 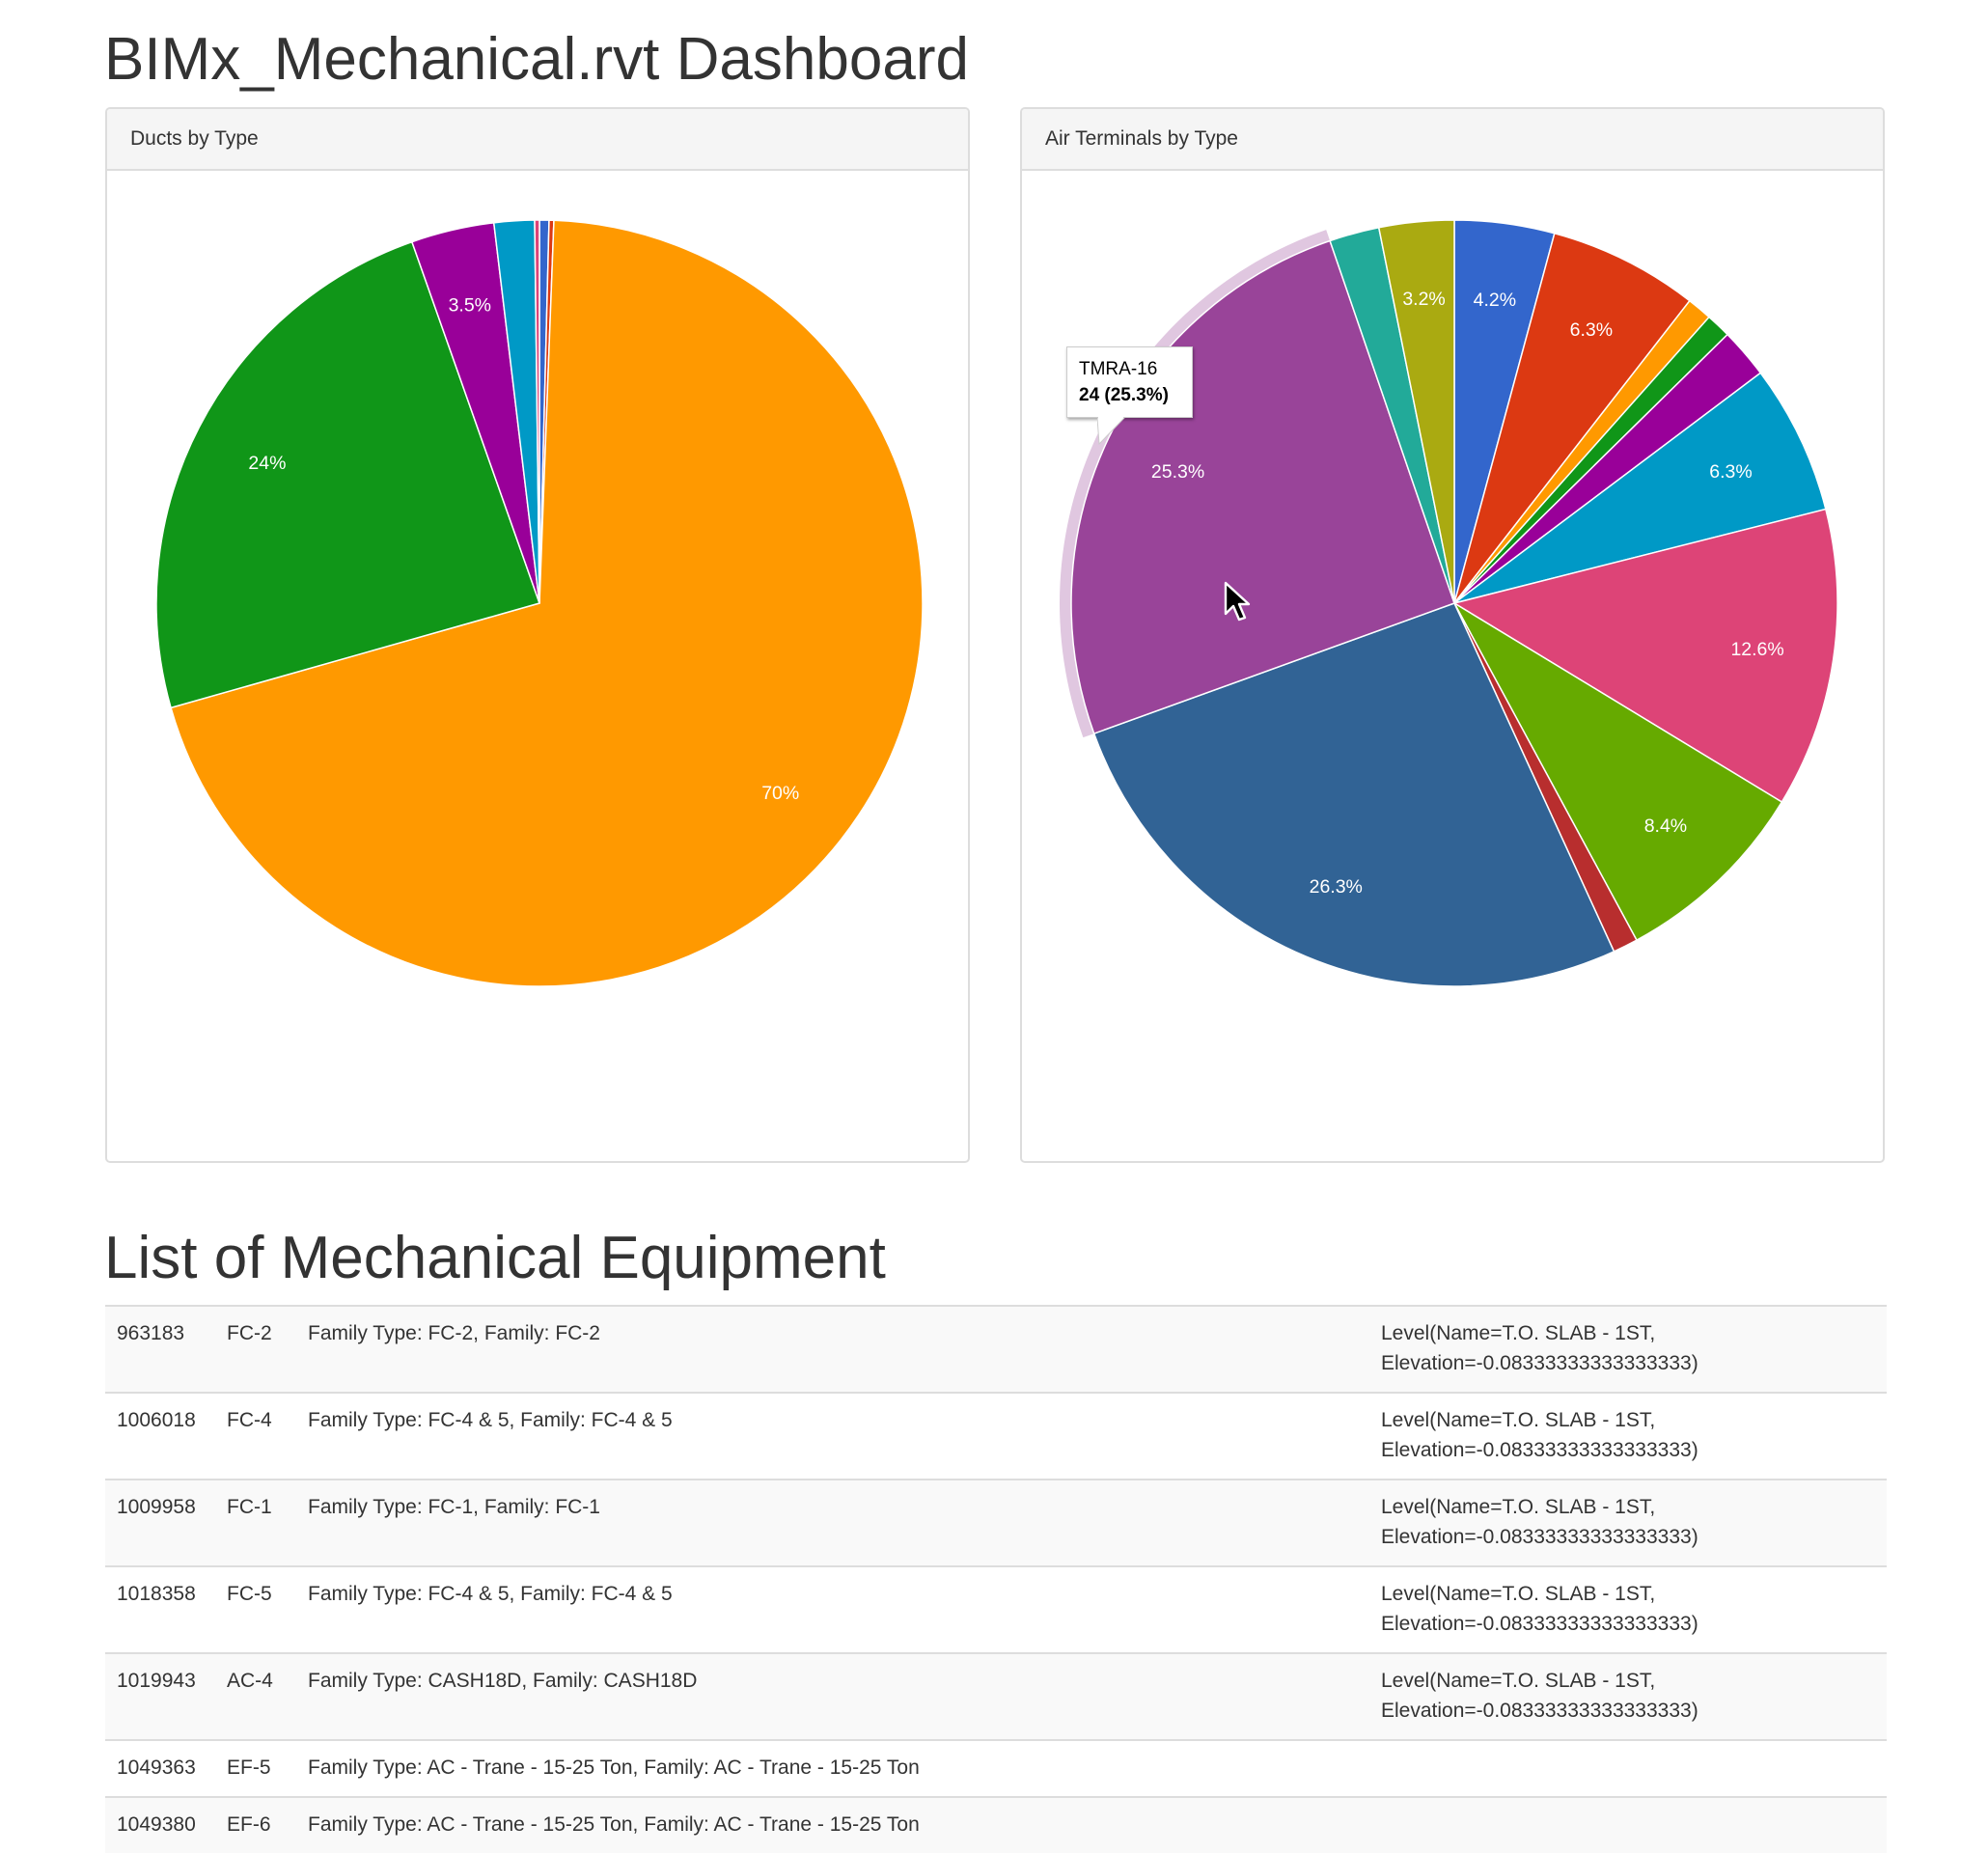 What do you see at coordinates (249, 1420) in the screenshot?
I see `equipment-mark: FC-4` at bounding box center [249, 1420].